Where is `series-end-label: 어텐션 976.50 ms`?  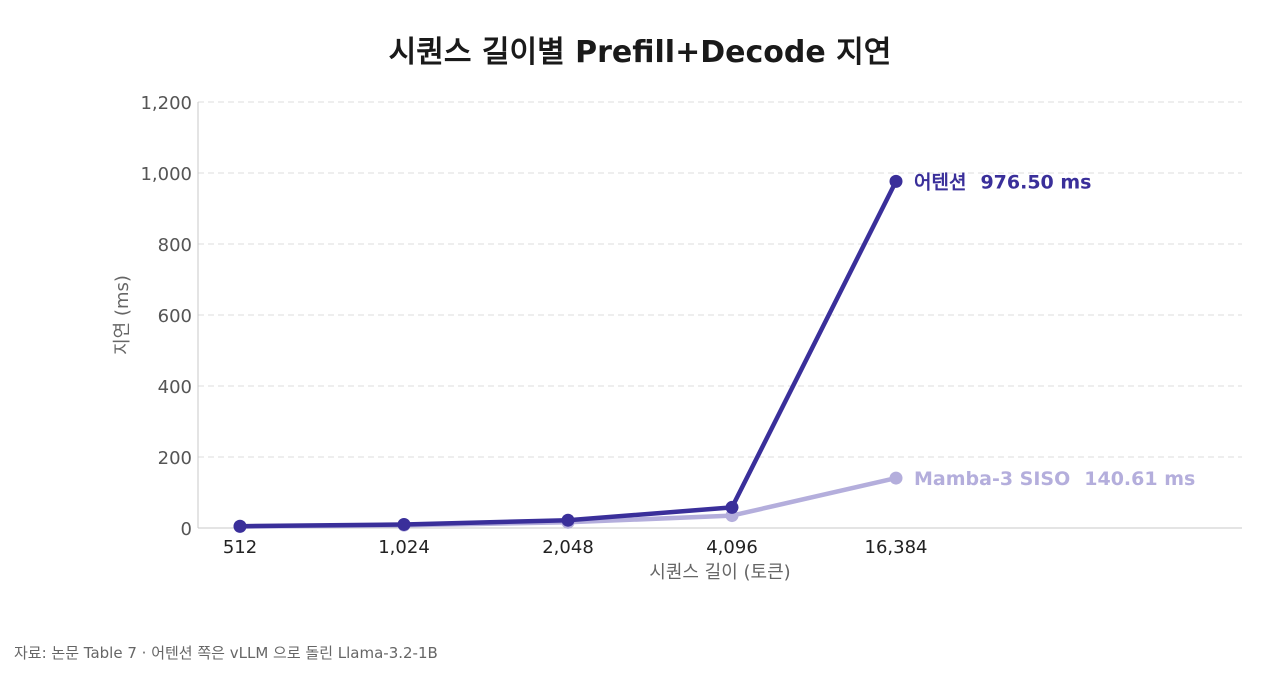
series-end-label: 어텐션 976.50 ms is located at coordinates (1003, 182).